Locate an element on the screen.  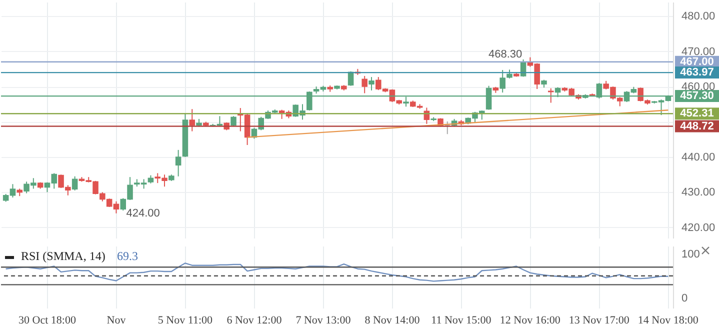
annotation: 468.30 is located at coordinates (505, 54).